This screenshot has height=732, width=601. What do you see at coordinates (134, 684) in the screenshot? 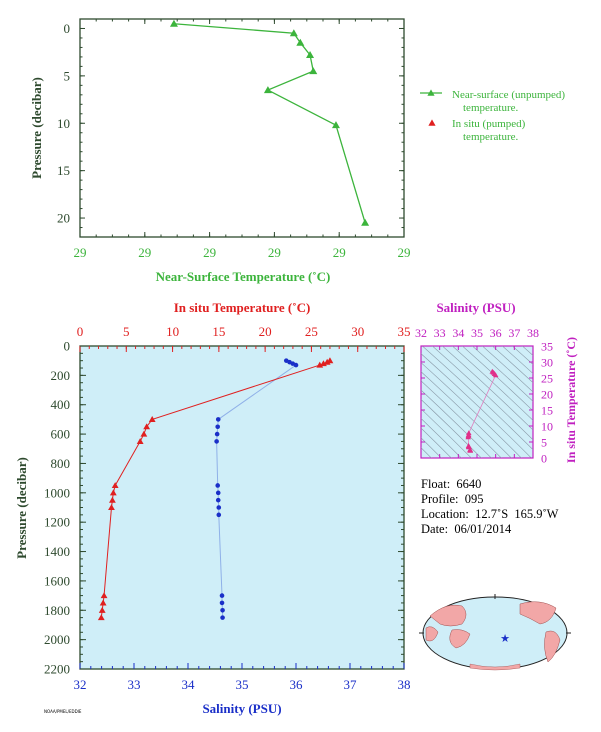
I see `salinity-tick-label: 33` at bounding box center [134, 684].